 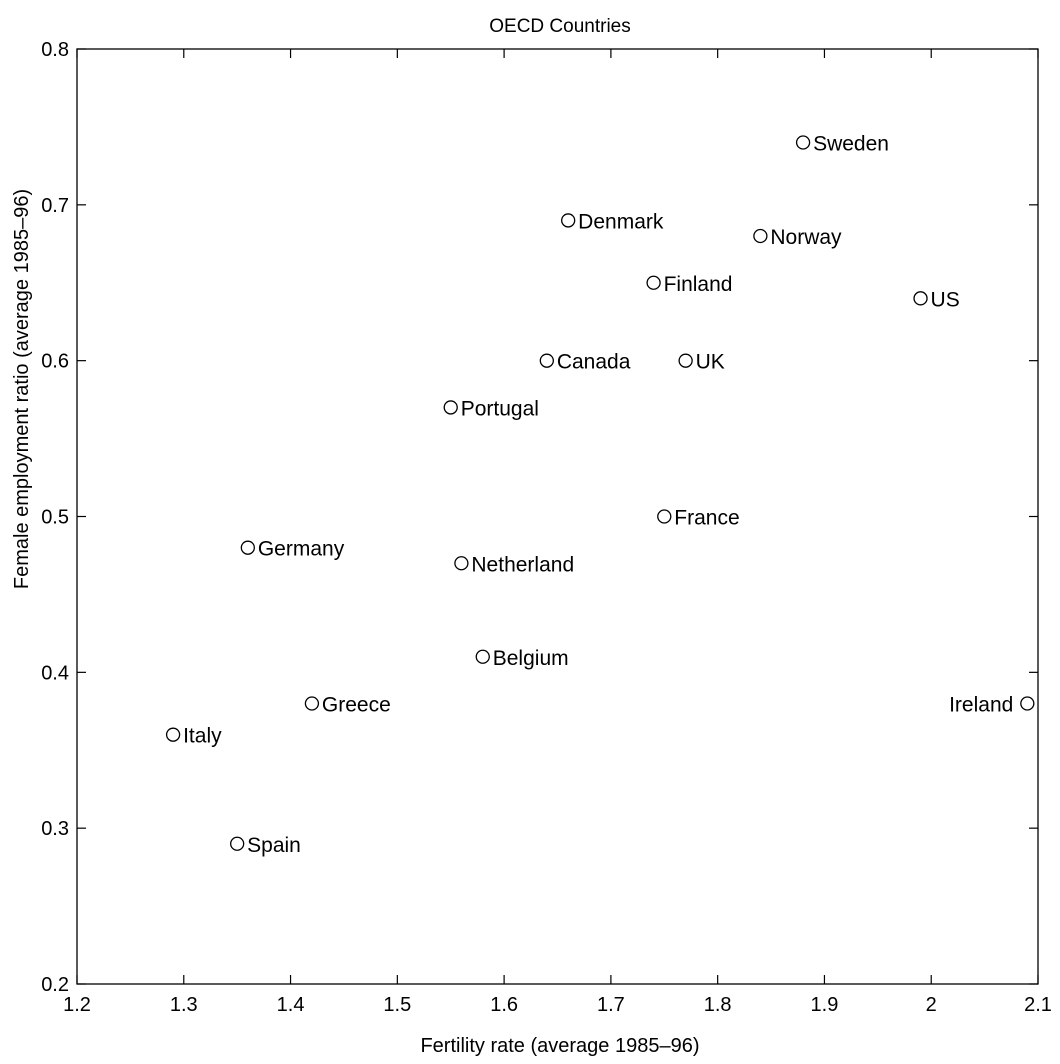 What do you see at coordinates (55, 829) in the screenshot?
I see `y-tick-label: 0.3` at bounding box center [55, 829].